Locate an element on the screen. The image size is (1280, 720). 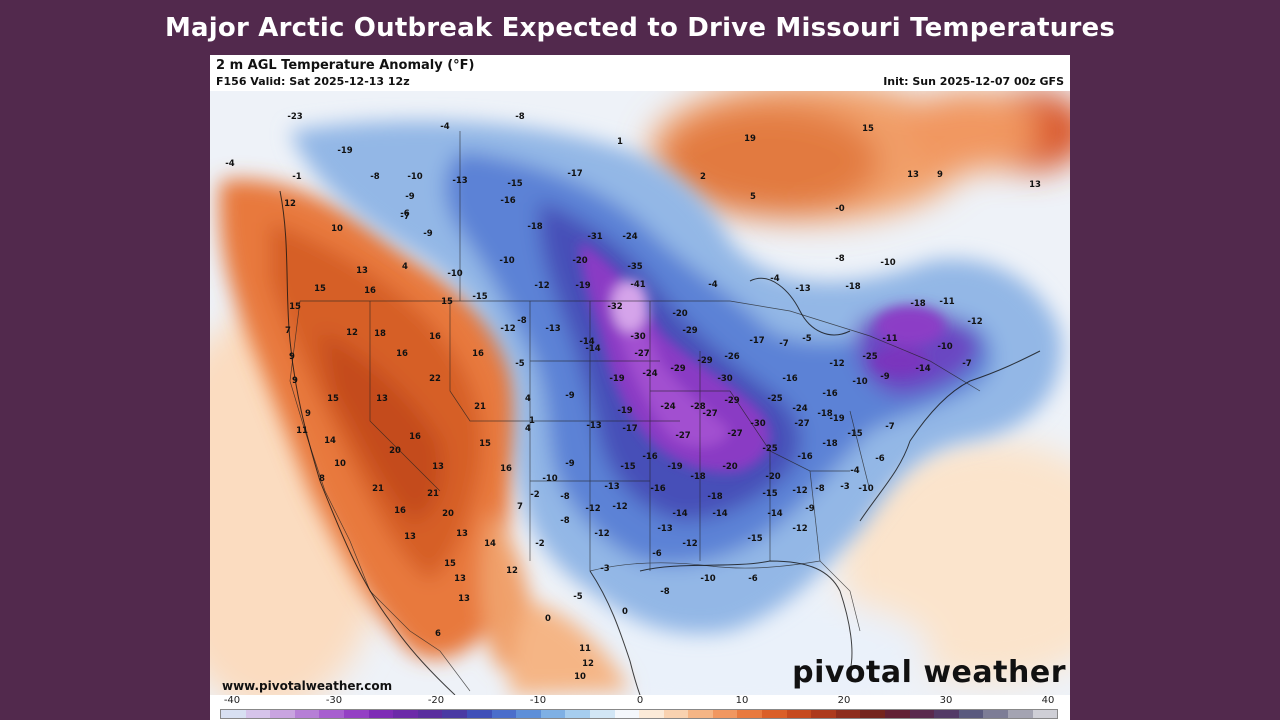
anomaly-label: -5 is located at coordinates (520, 364).